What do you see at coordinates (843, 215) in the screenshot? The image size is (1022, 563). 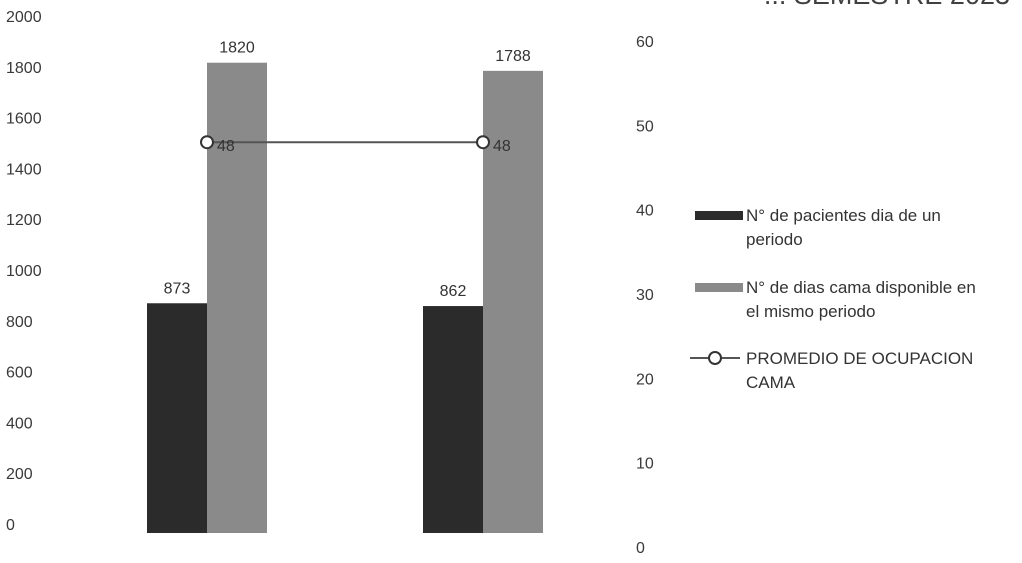 I see `legend-label-1-line1: N° de pacientes dia de un` at bounding box center [843, 215].